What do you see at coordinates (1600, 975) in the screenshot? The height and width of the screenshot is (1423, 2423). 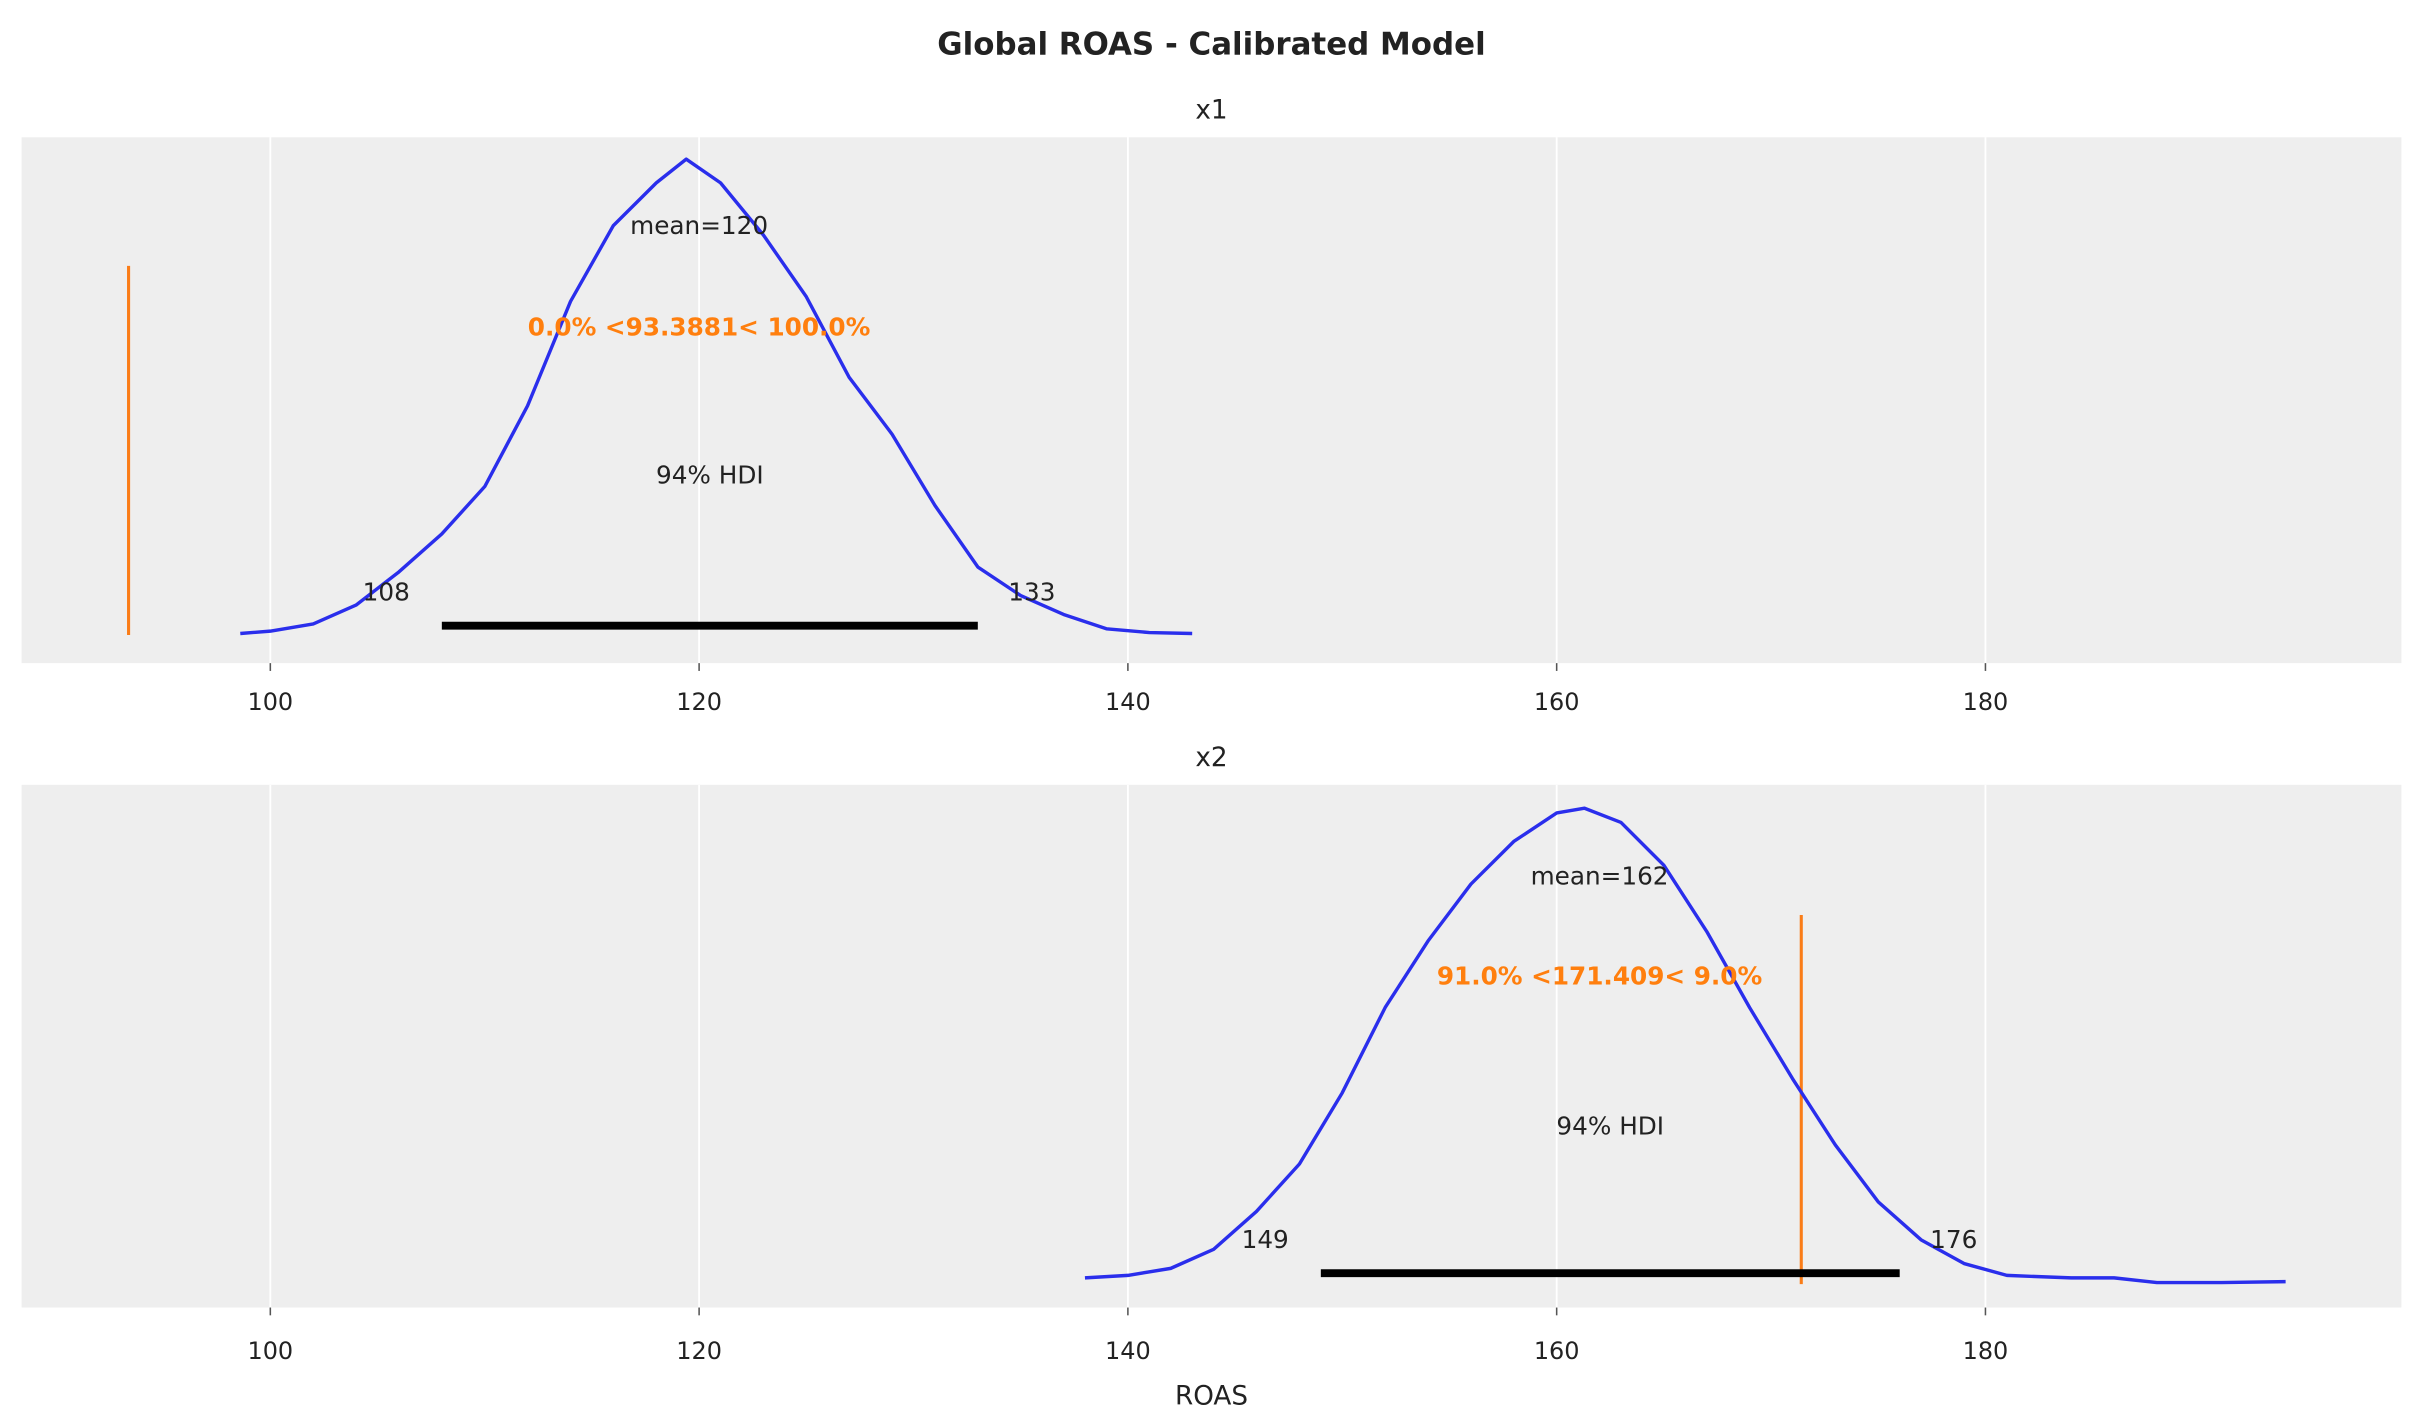 I see `reference-label: 91.0% <171.409< 9.0%` at bounding box center [1600, 975].